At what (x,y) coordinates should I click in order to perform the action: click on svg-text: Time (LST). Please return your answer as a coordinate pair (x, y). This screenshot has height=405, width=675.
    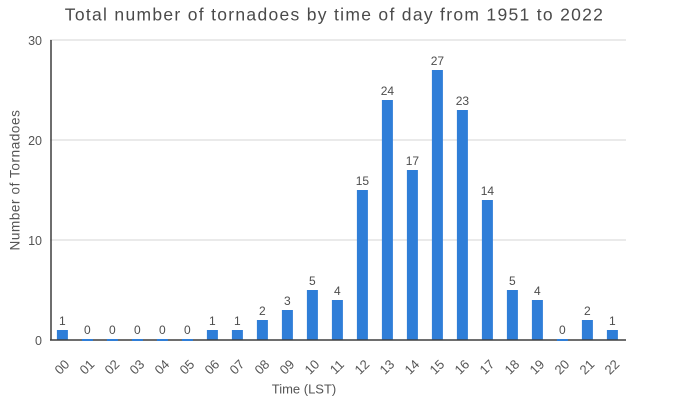
    Looking at the image, I should click on (304, 389).